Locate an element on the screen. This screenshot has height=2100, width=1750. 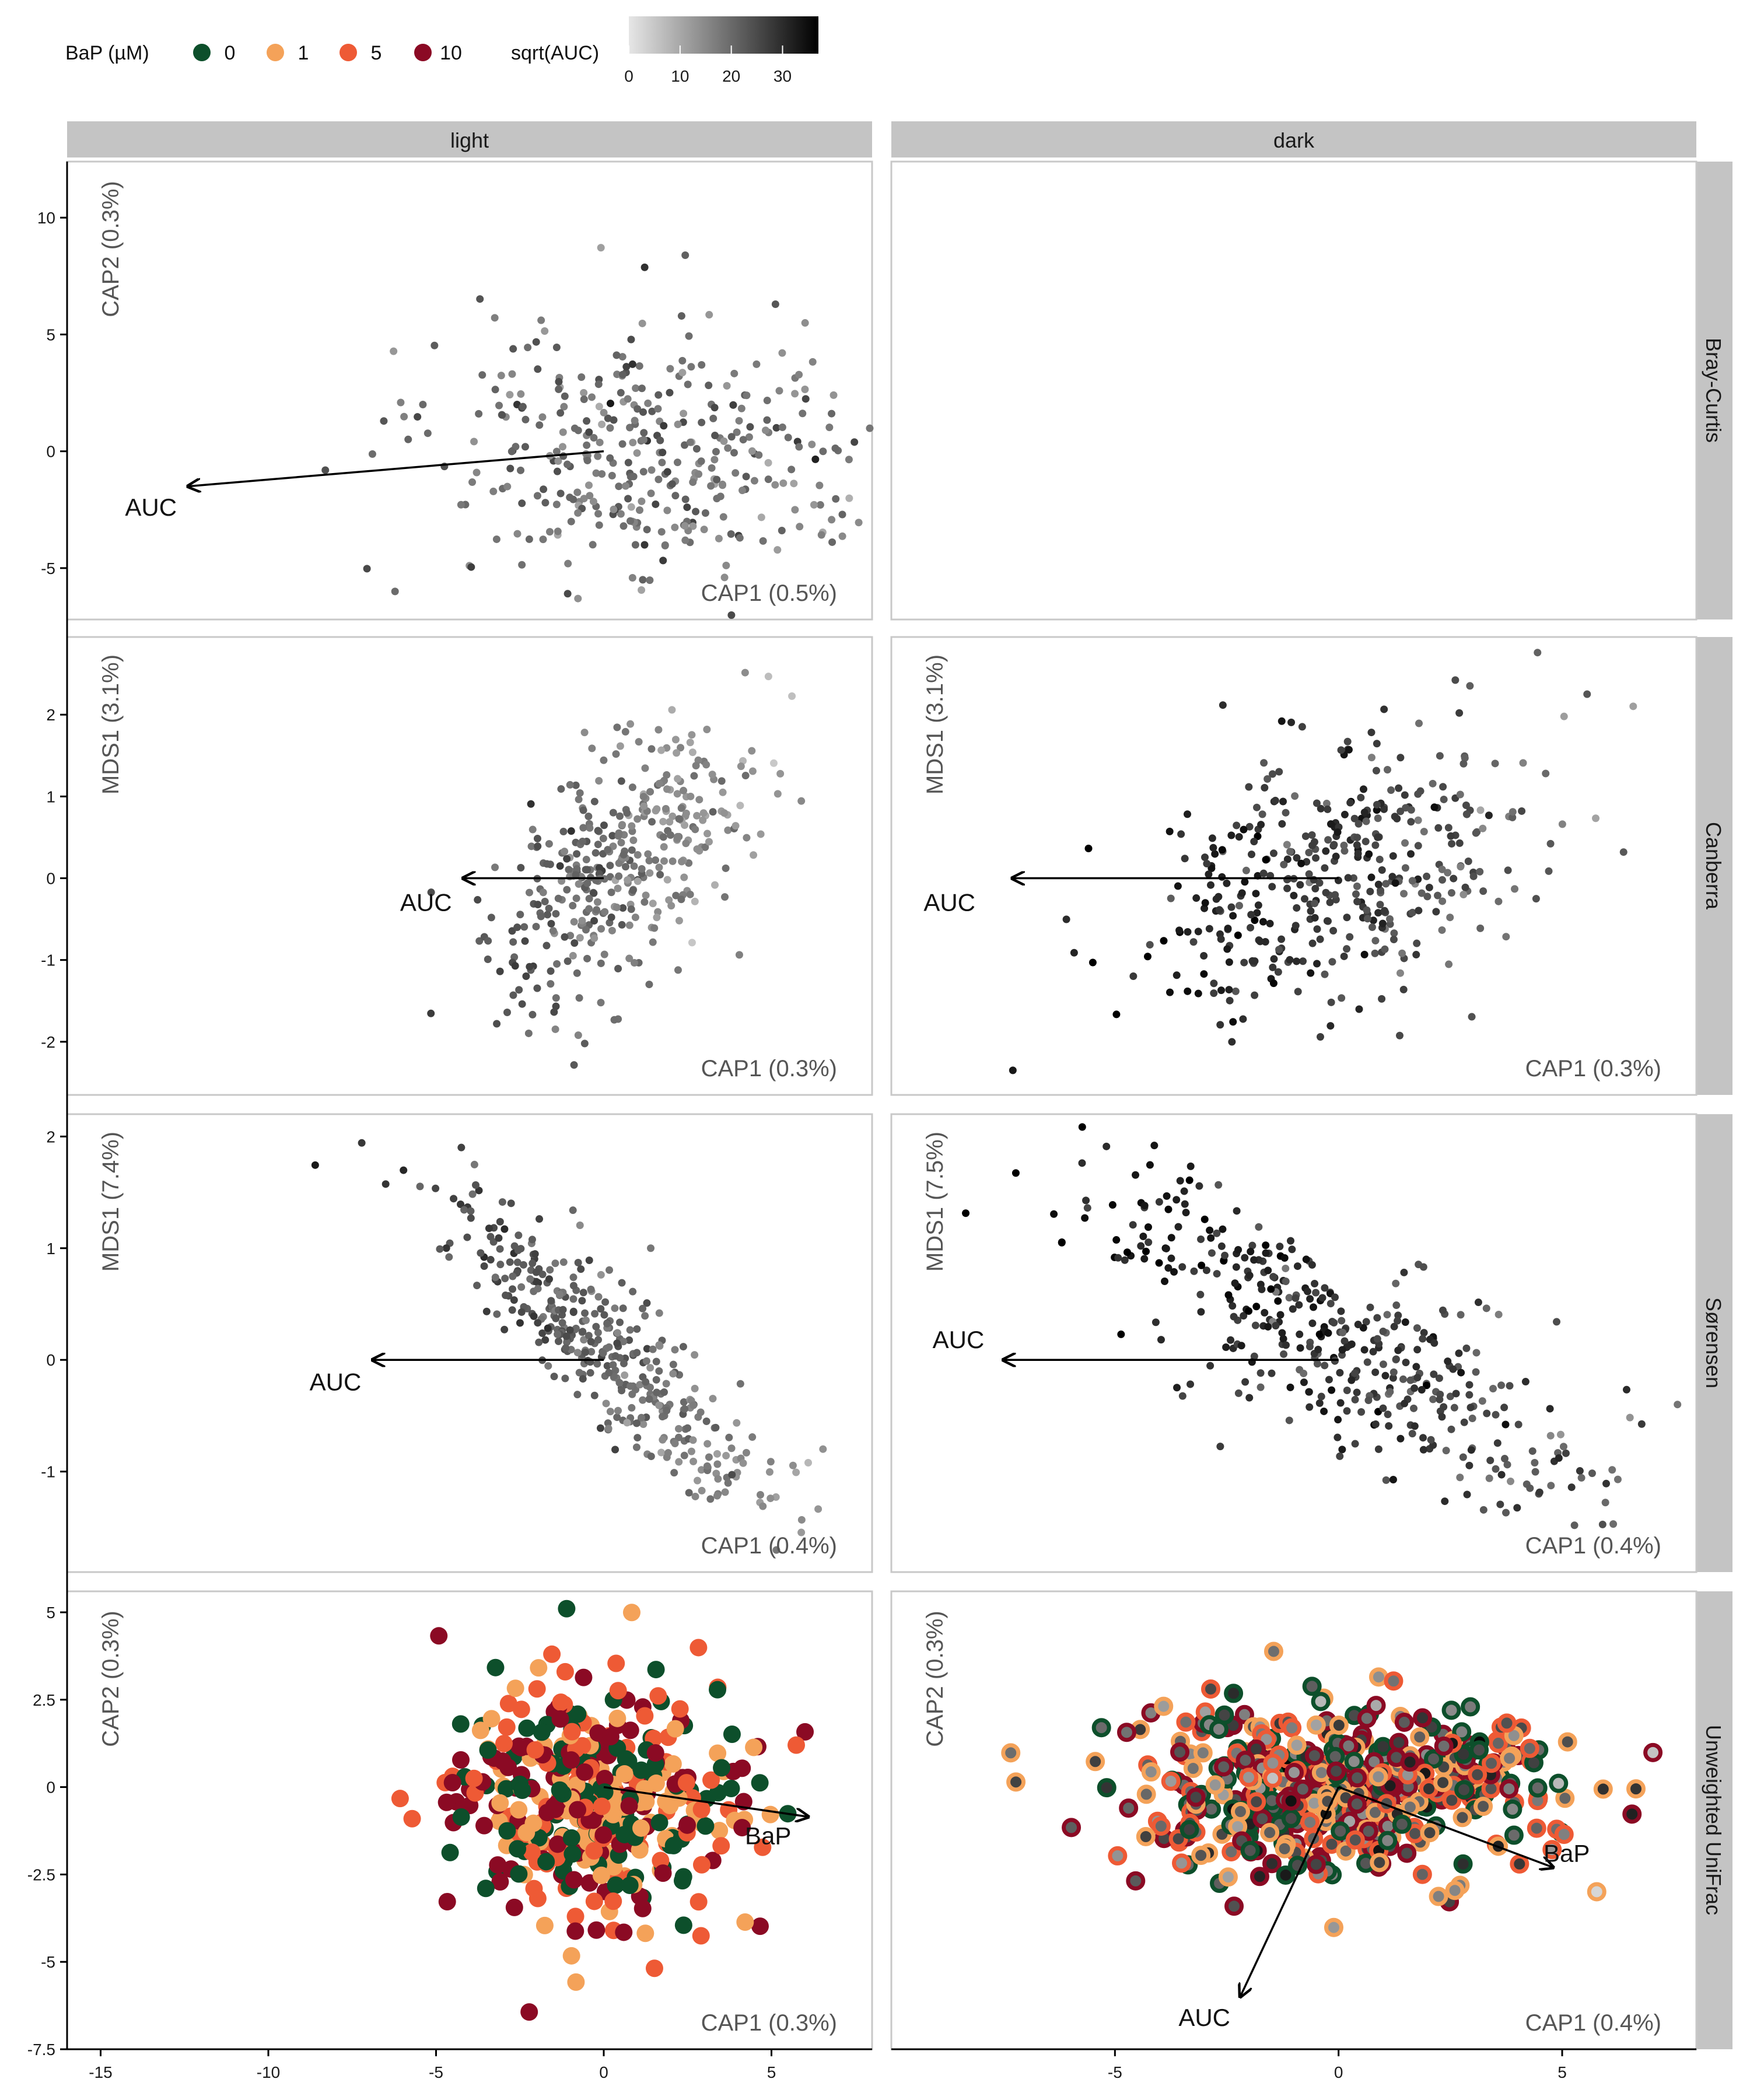
y-tick-label: -2 is located at coordinates (48, 1042).